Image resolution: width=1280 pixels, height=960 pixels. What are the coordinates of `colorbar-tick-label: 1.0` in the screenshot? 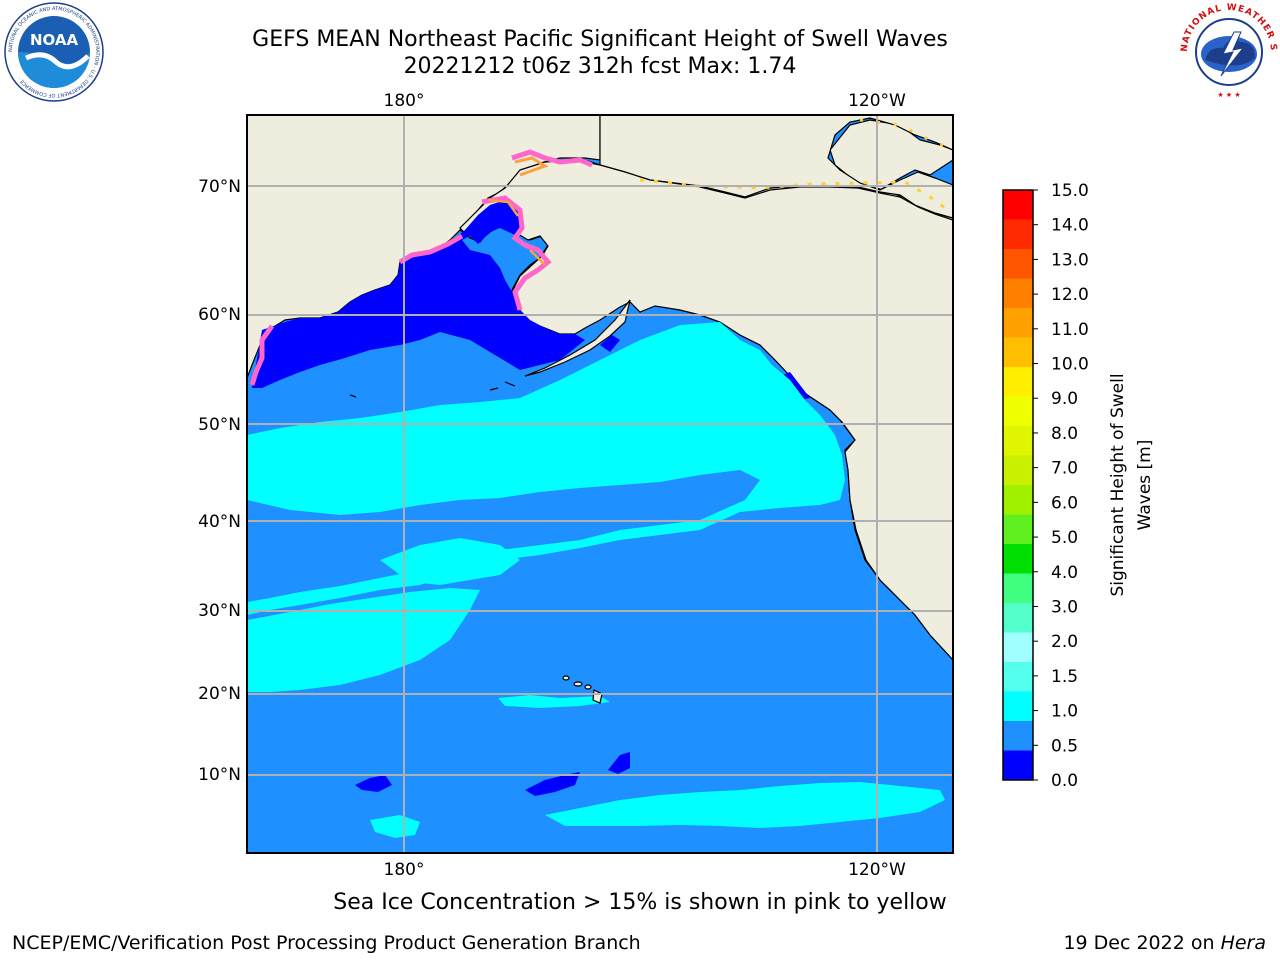 It's located at (1064, 712).